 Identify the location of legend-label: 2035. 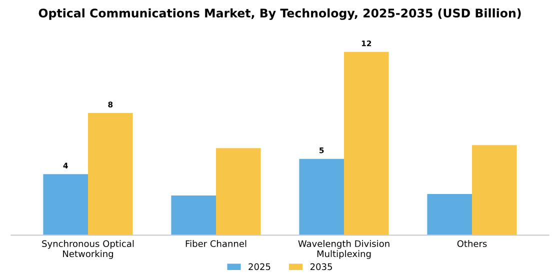
(321, 266).